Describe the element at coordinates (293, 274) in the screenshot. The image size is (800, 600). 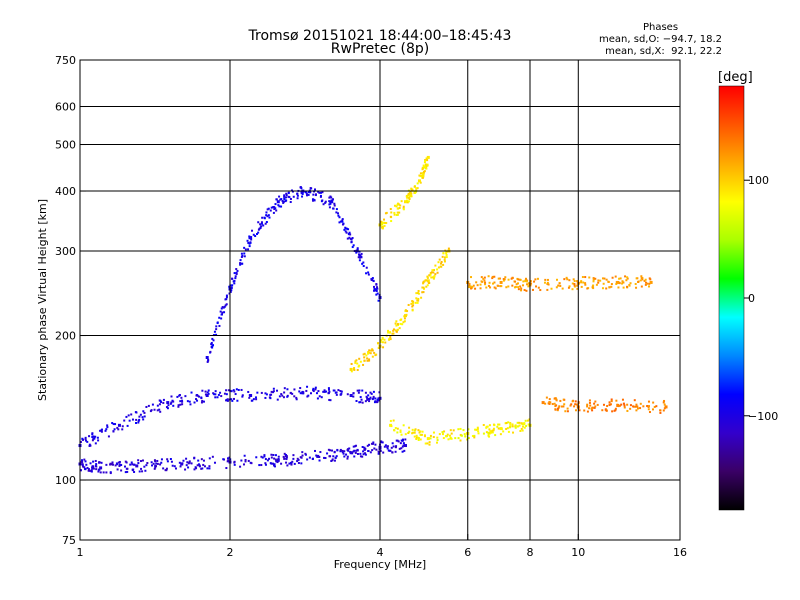
I see `trace-o-trace-diffuse-f` at that location.